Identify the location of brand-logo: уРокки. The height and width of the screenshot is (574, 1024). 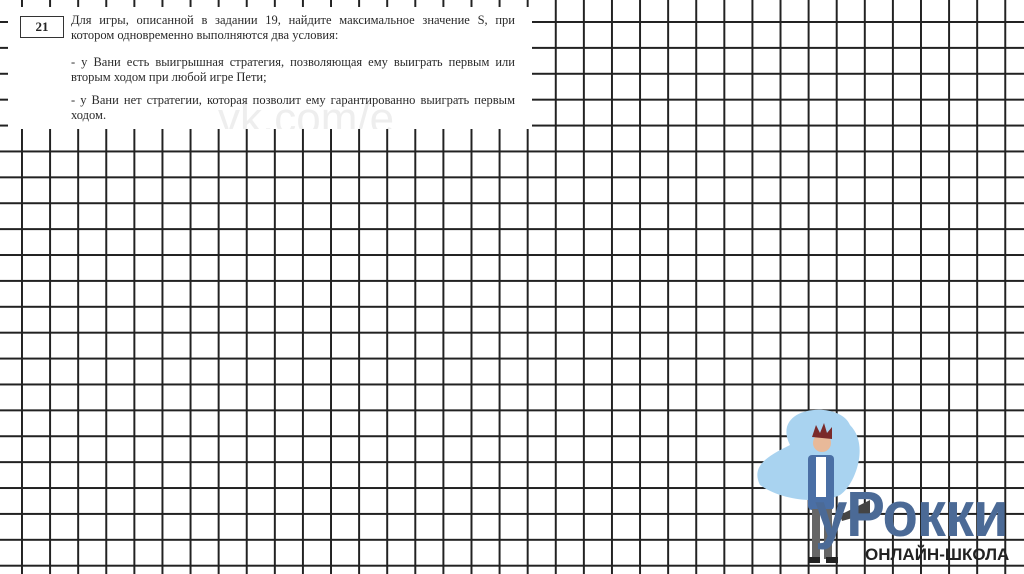
(912, 514).